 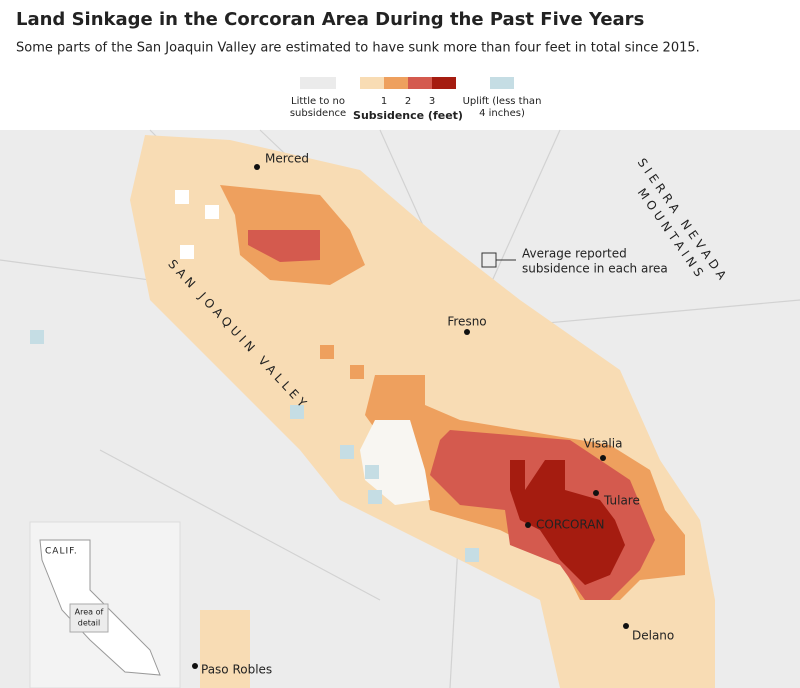 What do you see at coordinates (621, 501) in the screenshot?
I see `city-label: Tulare` at bounding box center [621, 501].